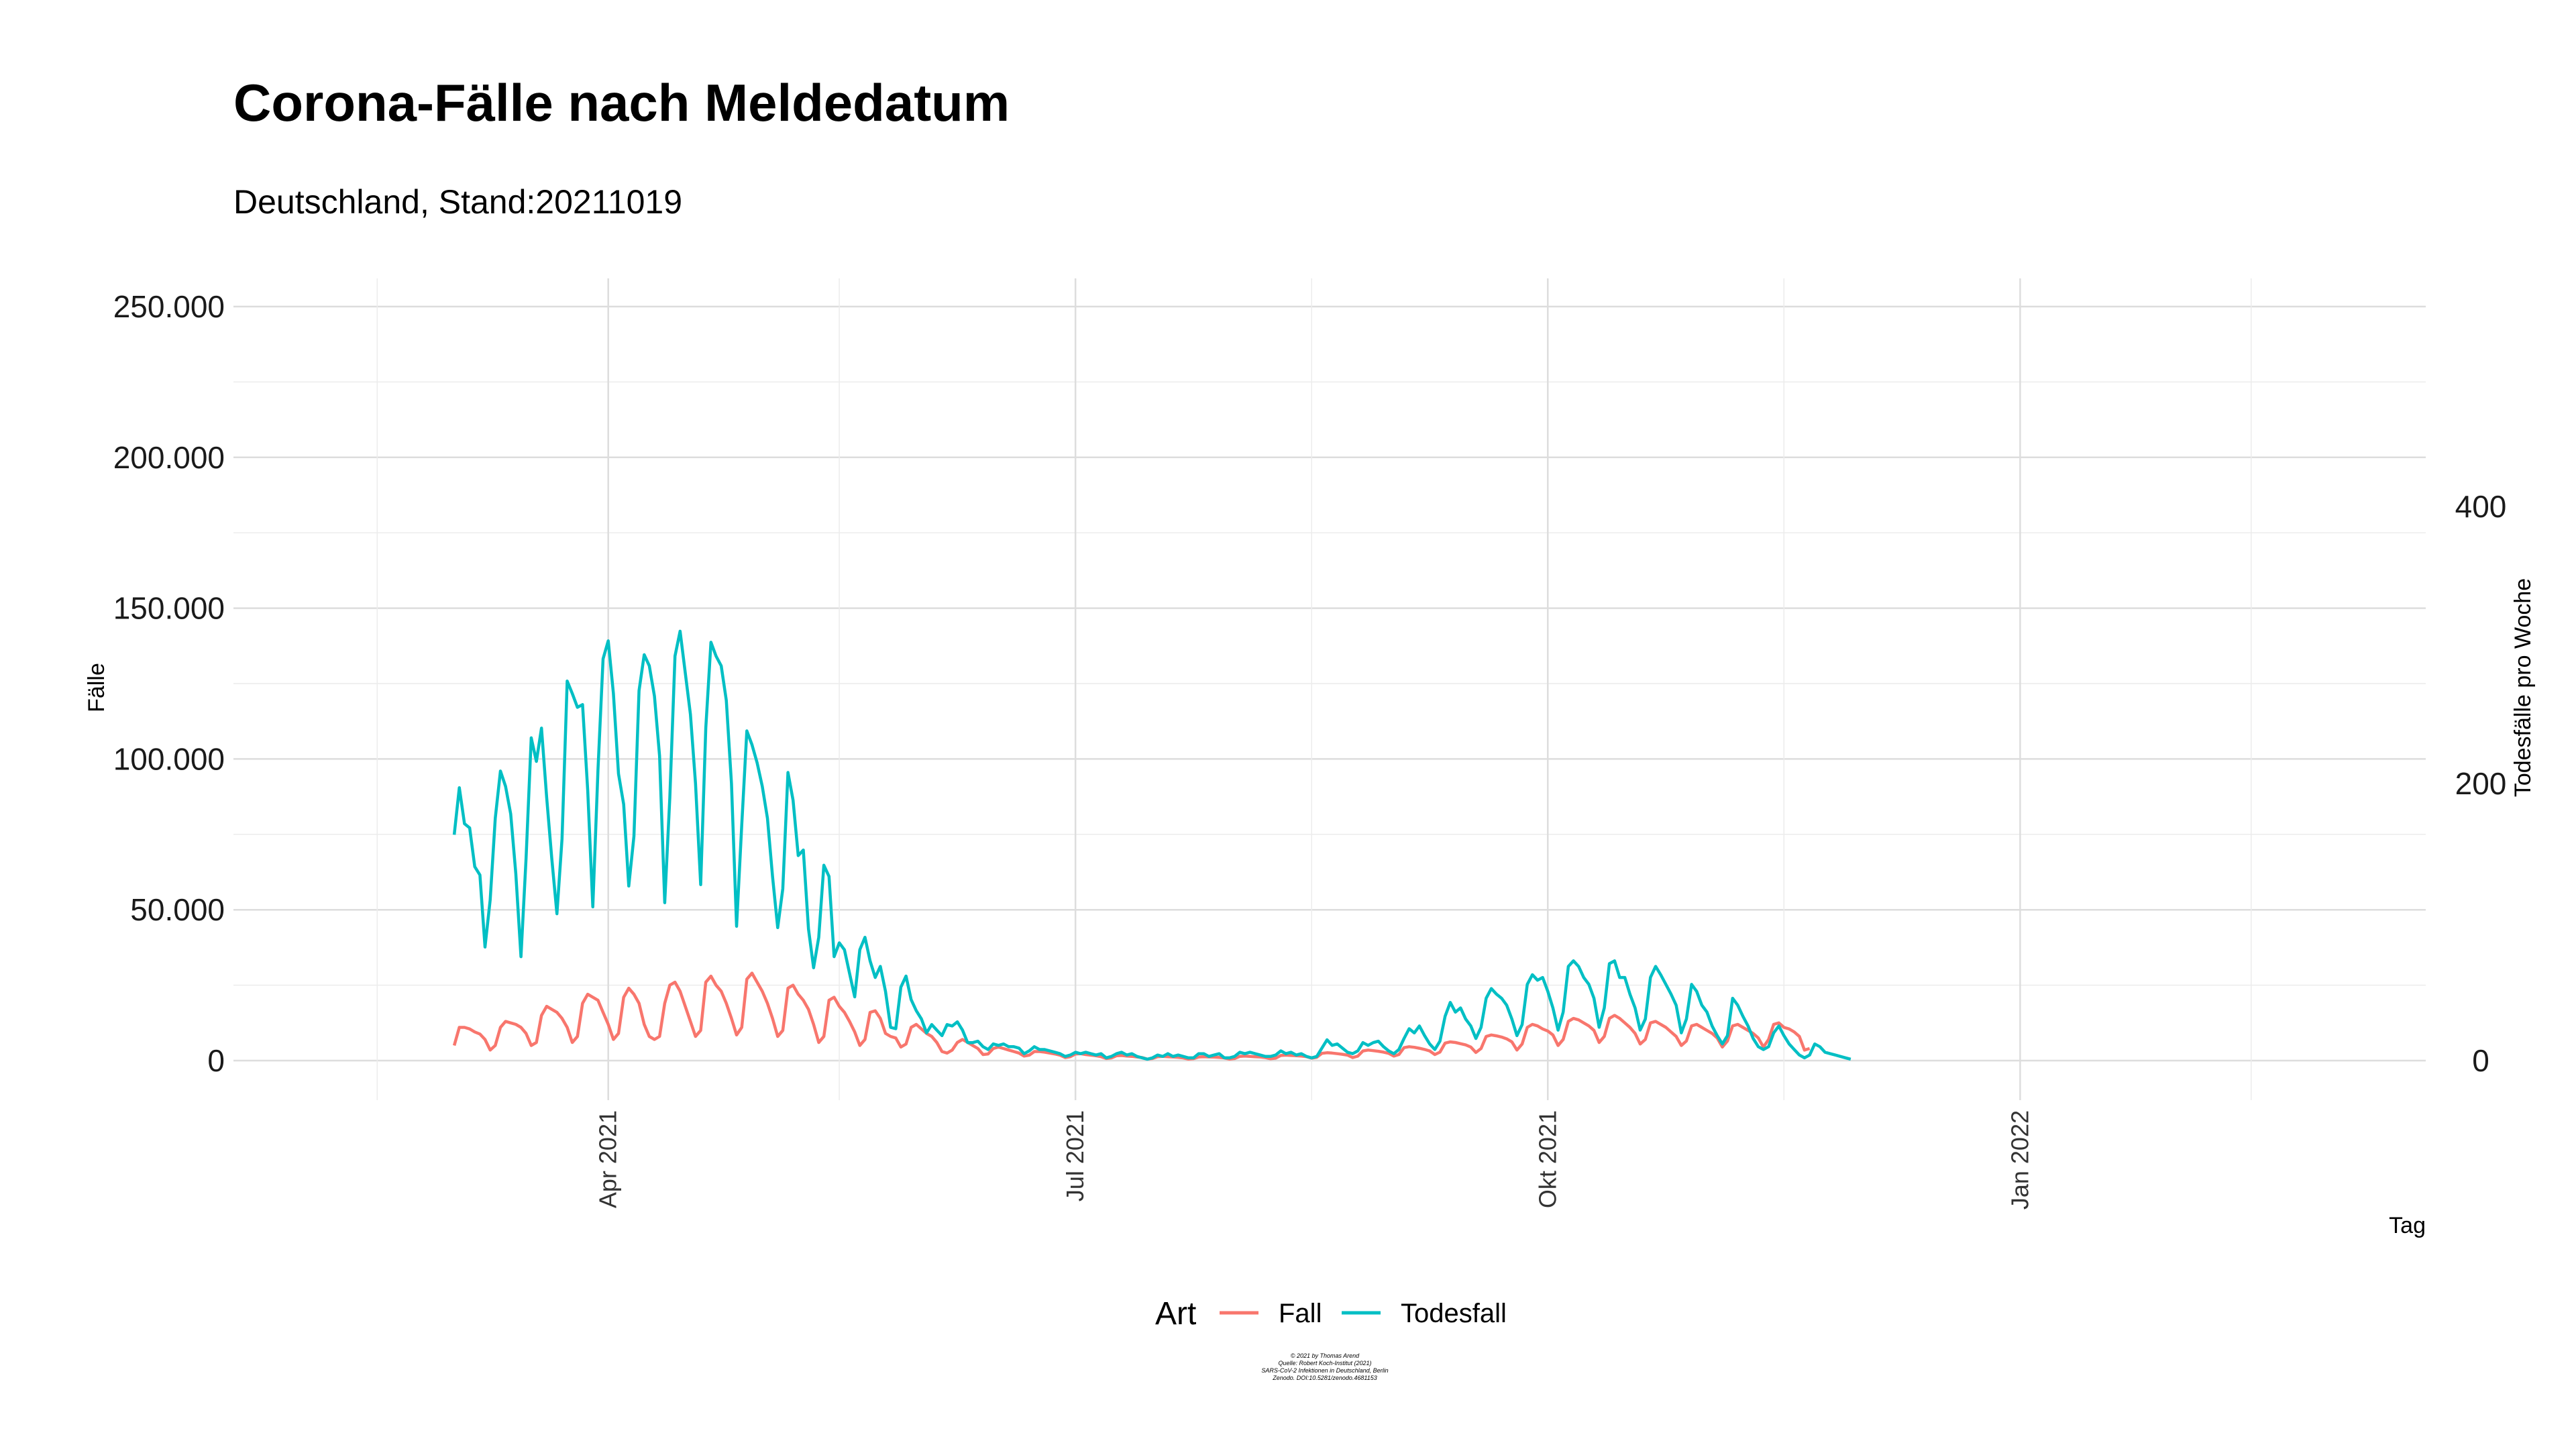 This screenshot has height=1449, width=2576. What do you see at coordinates (96, 687) in the screenshot?
I see `y-axis-label: Fälle` at bounding box center [96, 687].